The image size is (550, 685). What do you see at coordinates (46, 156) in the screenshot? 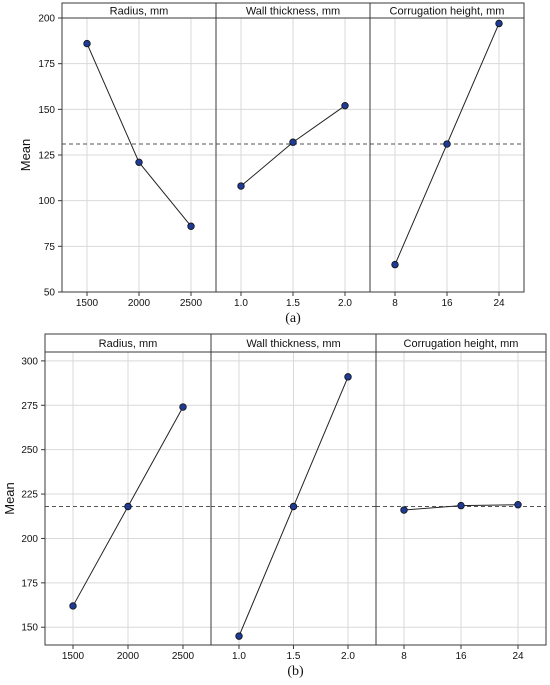
I see `y-tick-label: 125` at bounding box center [46, 156].